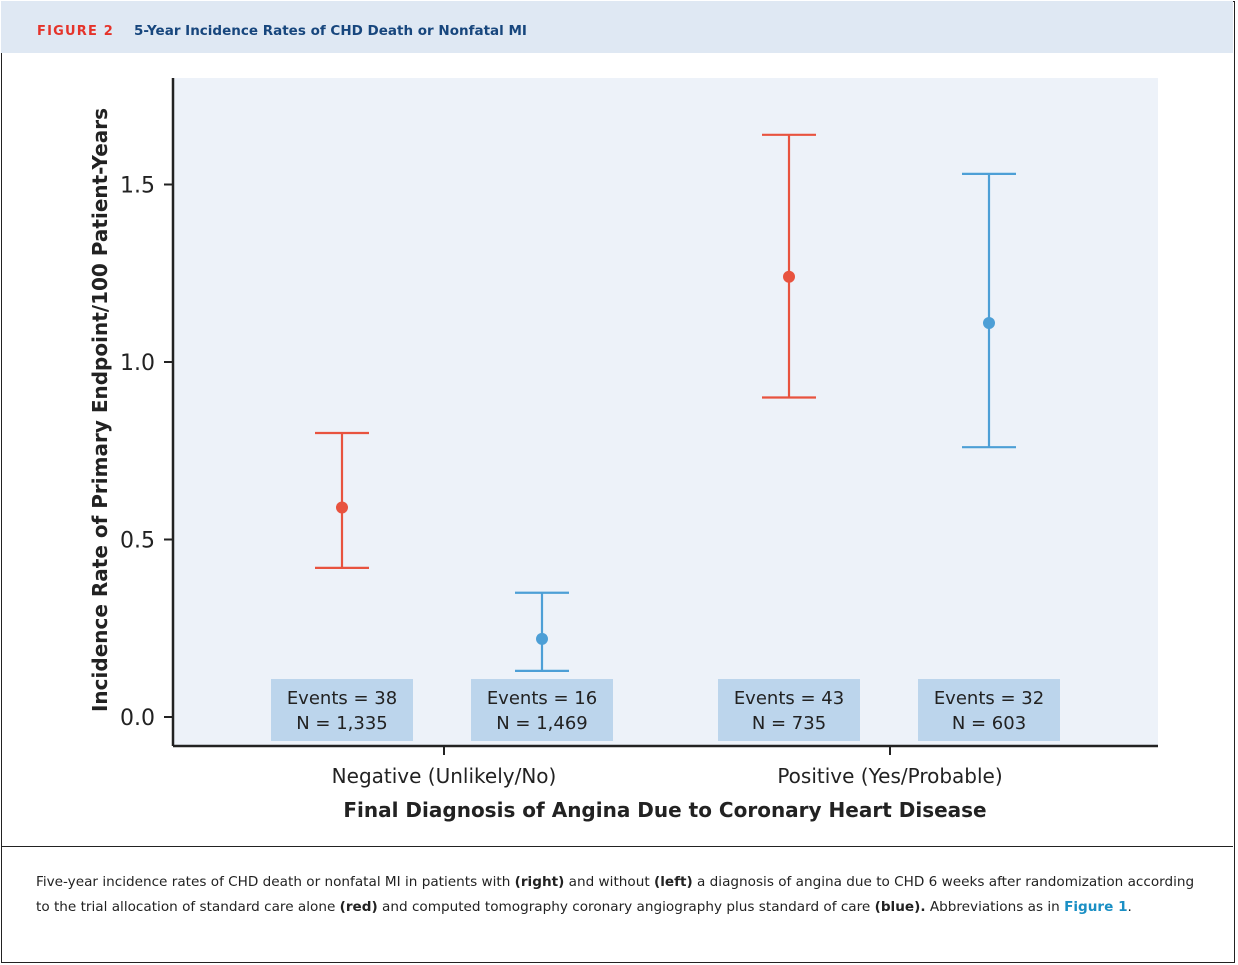  Describe the element at coordinates (540, 882) in the screenshot. I see `caption-bold: (right)` at that location.